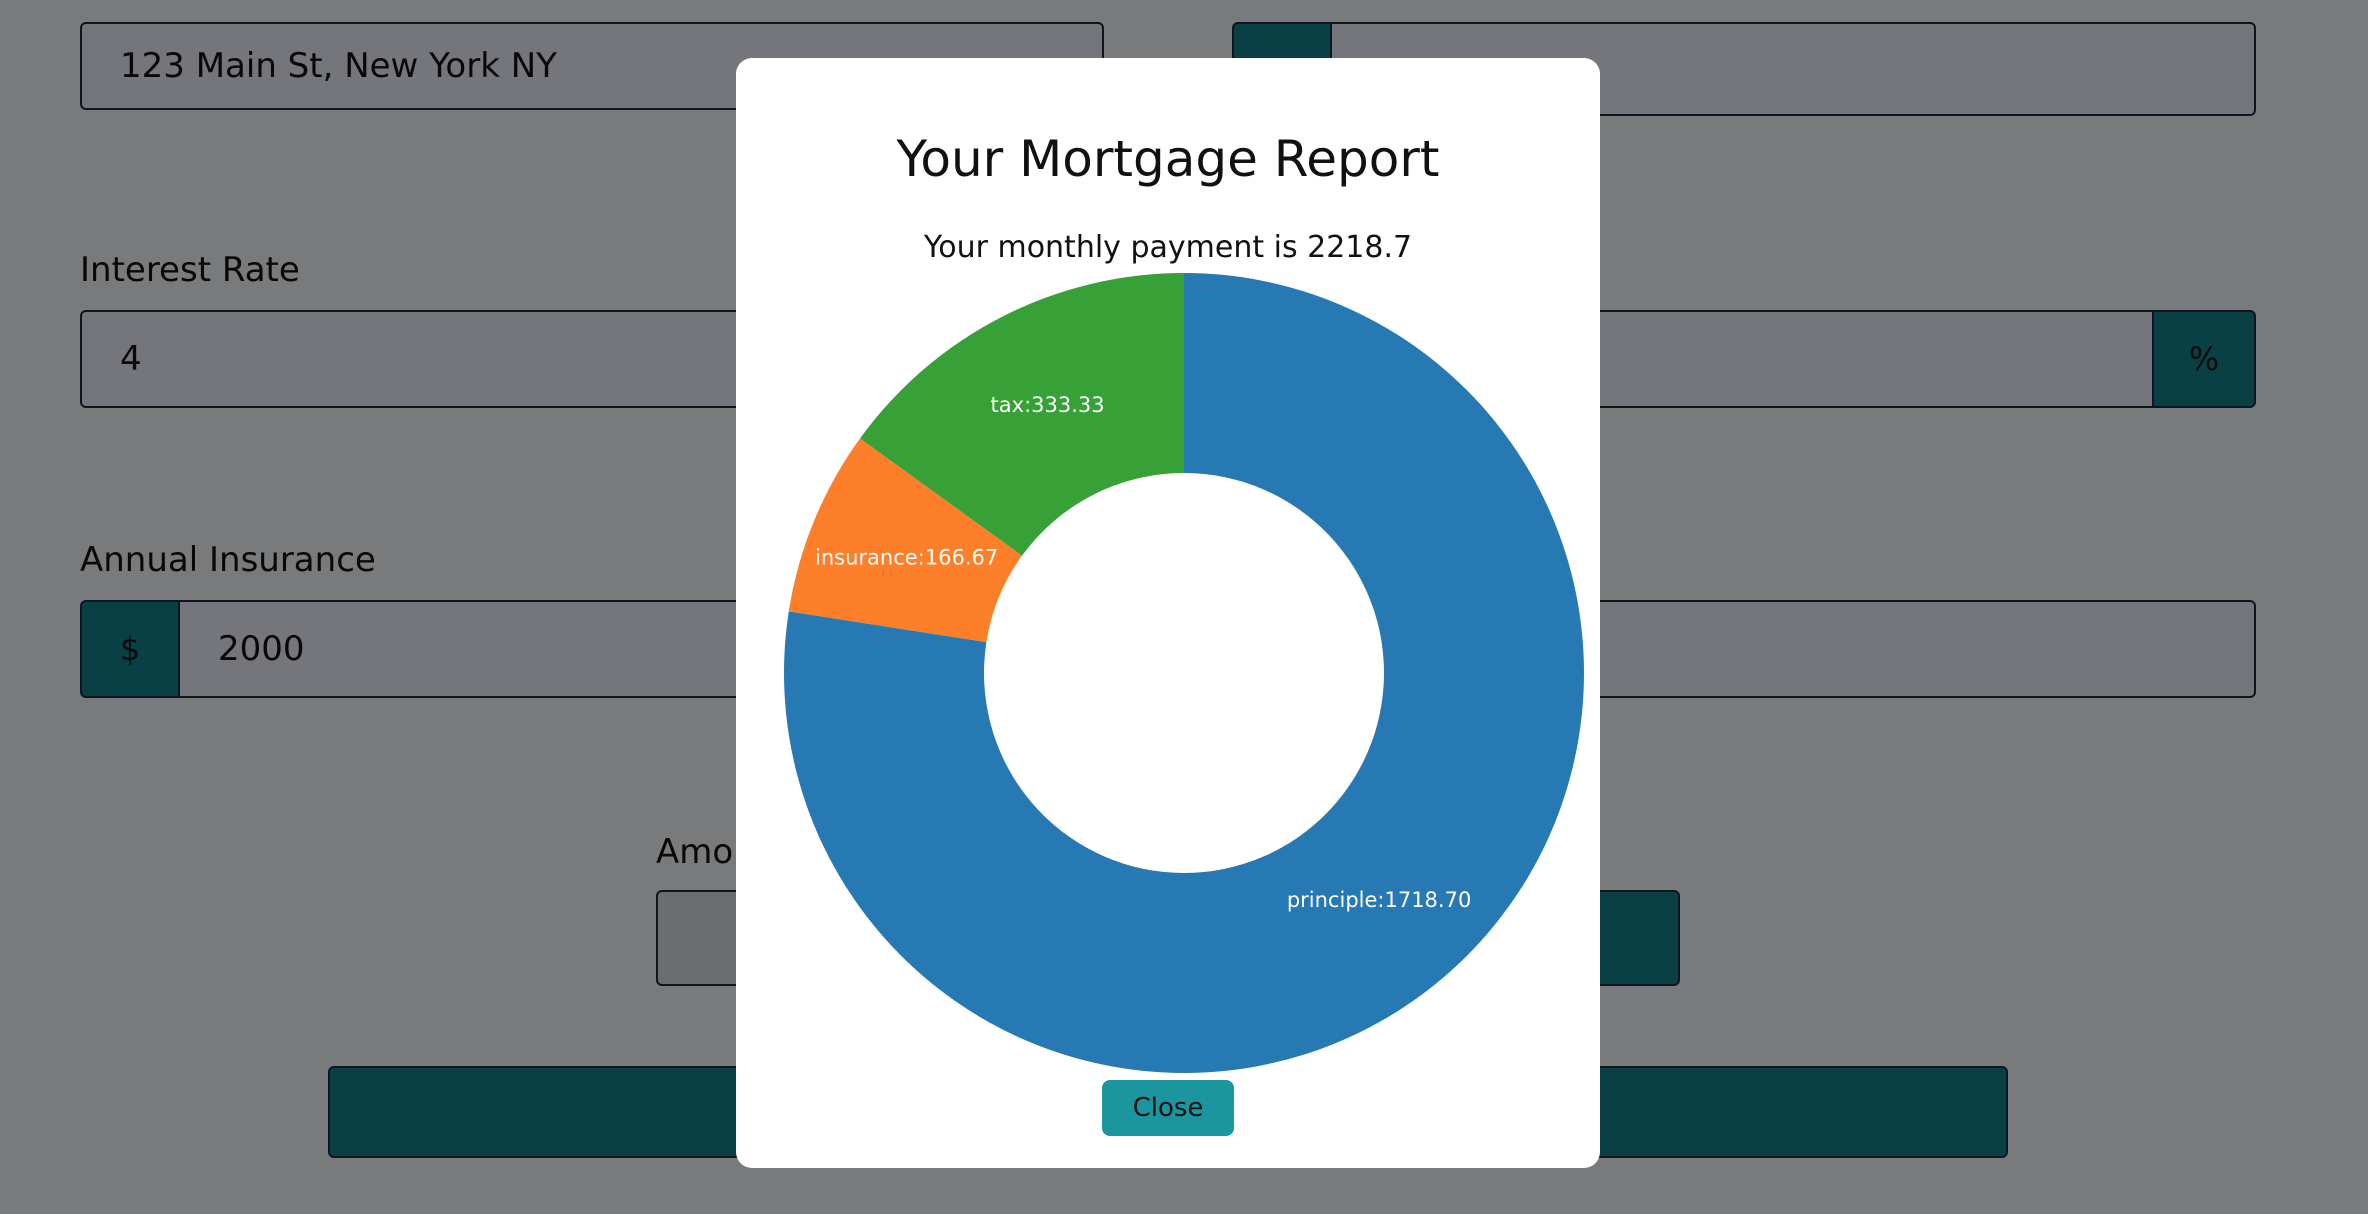 This screenshot has height=1214, width=2368. Describe the element at coordinates (1379, 900) in the screenshot. I see `donut-slice-label-principle: principle:1718.70` at that location.